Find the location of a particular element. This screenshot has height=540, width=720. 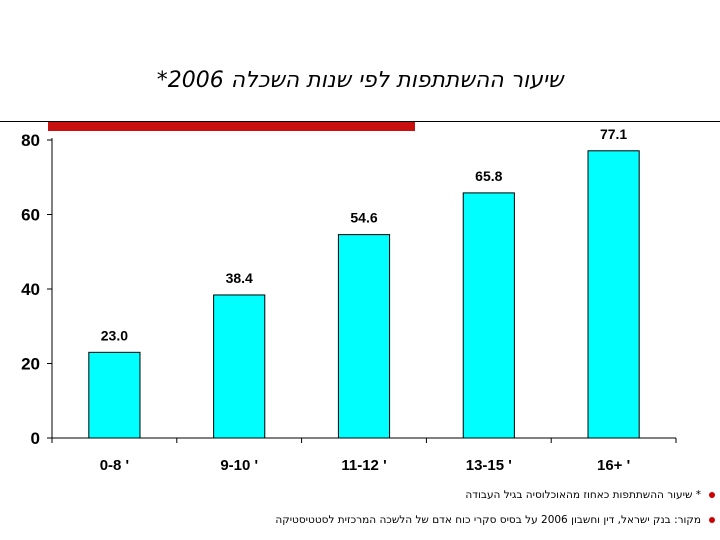

header-divider is located at coordinates (360, 121).